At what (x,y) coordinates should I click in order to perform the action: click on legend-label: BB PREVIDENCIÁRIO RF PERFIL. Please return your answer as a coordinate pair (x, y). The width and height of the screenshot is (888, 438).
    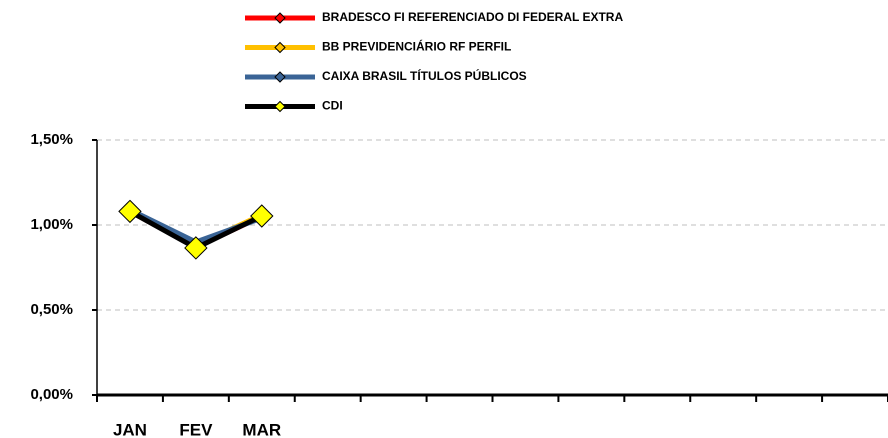
    Looking at the image, I should click on (416, 46).